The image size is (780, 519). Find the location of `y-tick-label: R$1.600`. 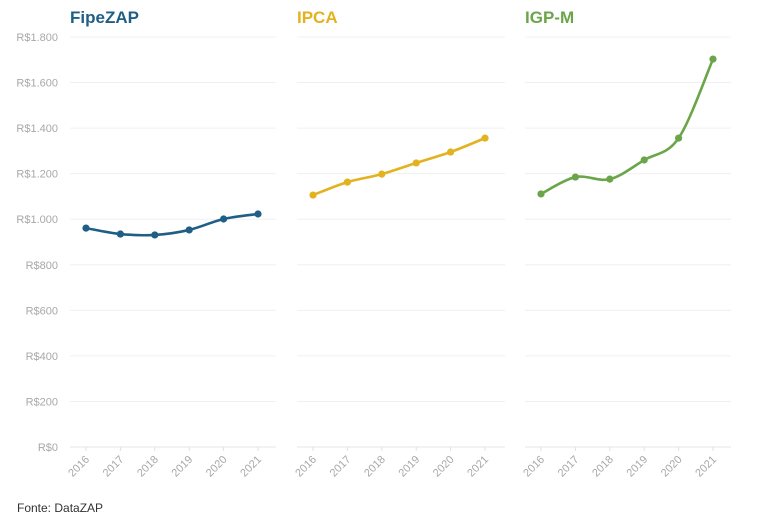

y-tick-label: R$1.600 is located at coordinates (37, 84).